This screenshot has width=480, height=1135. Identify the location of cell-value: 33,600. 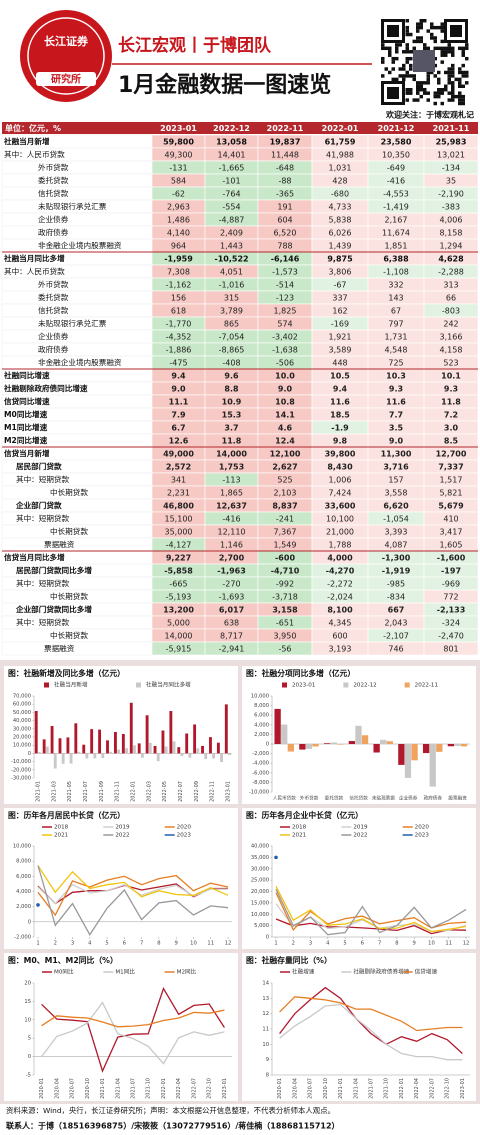
(340, 506).